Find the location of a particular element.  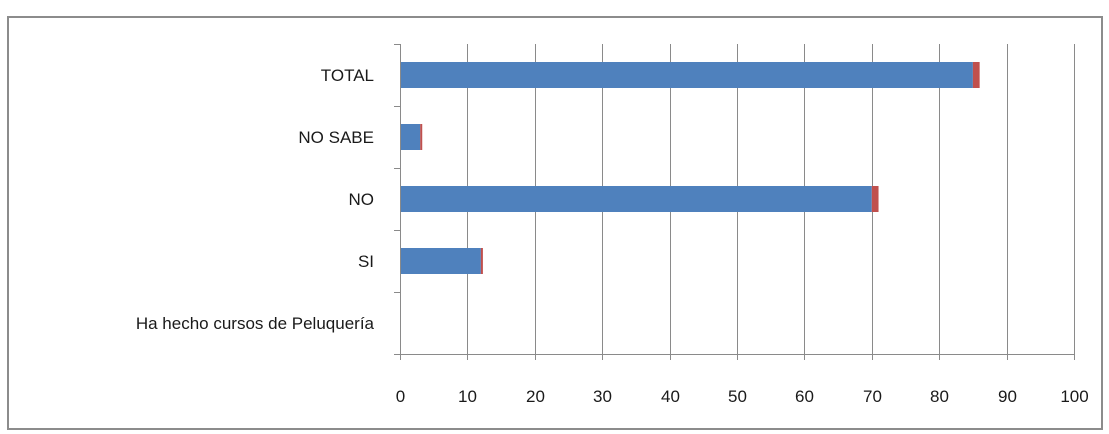

x-tick-label-10: 10 is located at coordinates (467, 396).